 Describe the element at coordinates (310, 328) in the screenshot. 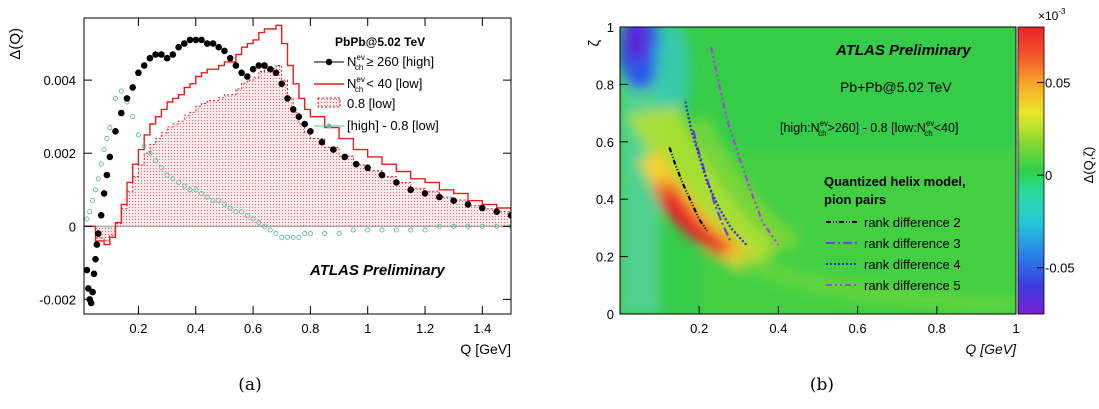

I see `x-tick-label-a: 0.8` at that location.